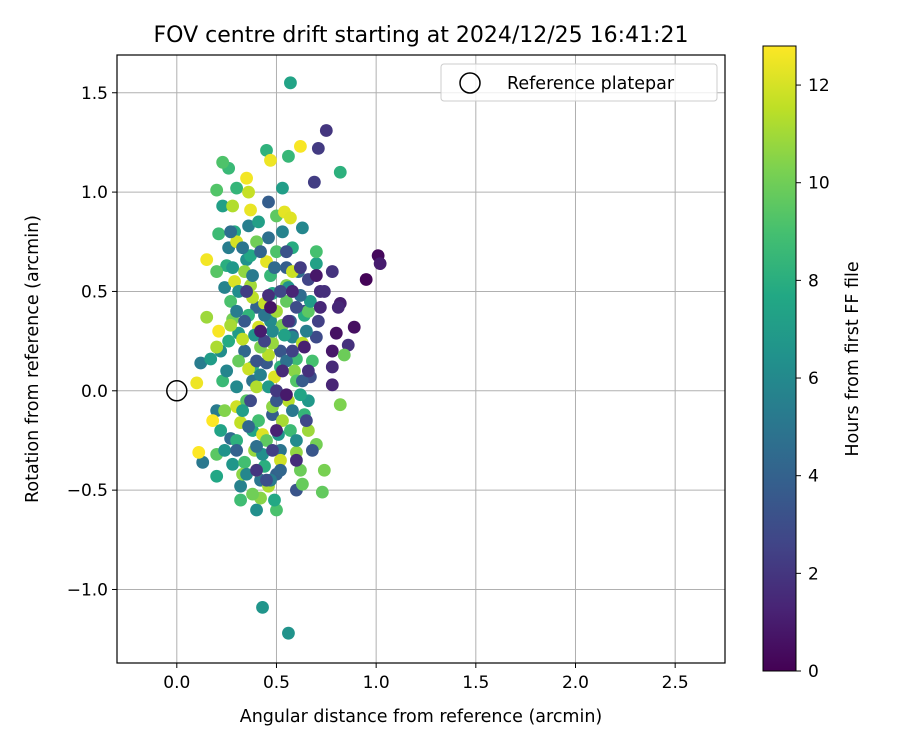 The height and width of the screenshot is (750, 900). I want to click on y-tick-label: −0.5, so click(87, 491).